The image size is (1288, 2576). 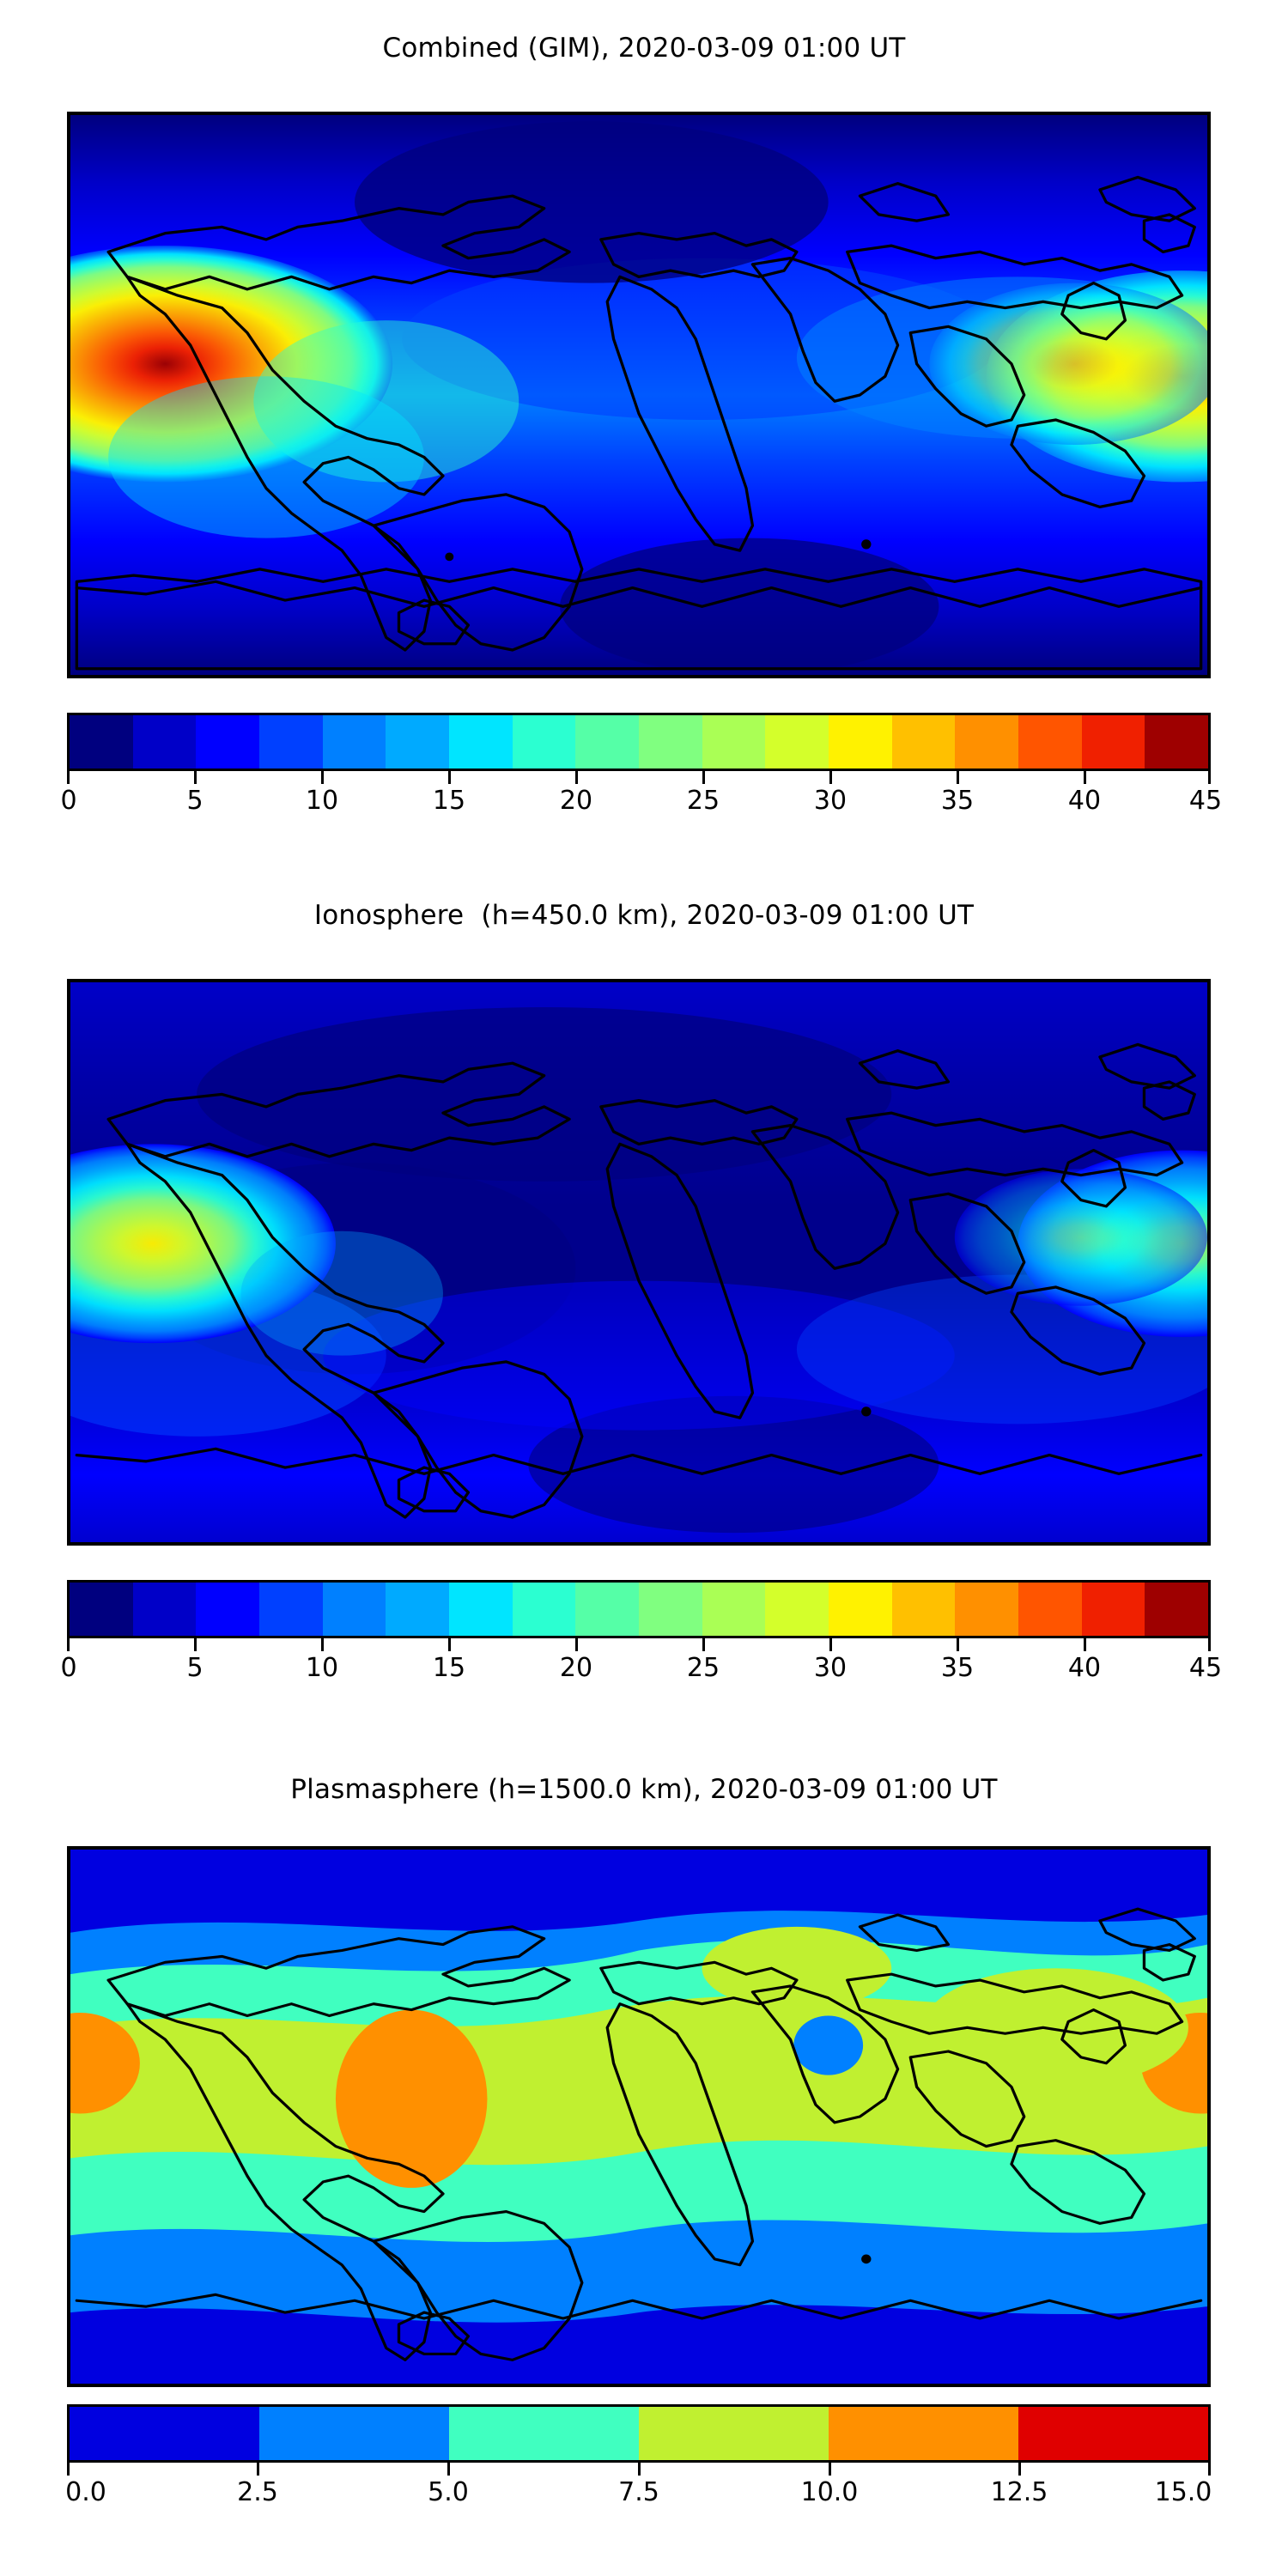 I want to click on colorbar-axis-plasmasphere: 0.0 2.5 5.0 7.5 10.0 12.5 15.0, so click(x=638, y=2488).